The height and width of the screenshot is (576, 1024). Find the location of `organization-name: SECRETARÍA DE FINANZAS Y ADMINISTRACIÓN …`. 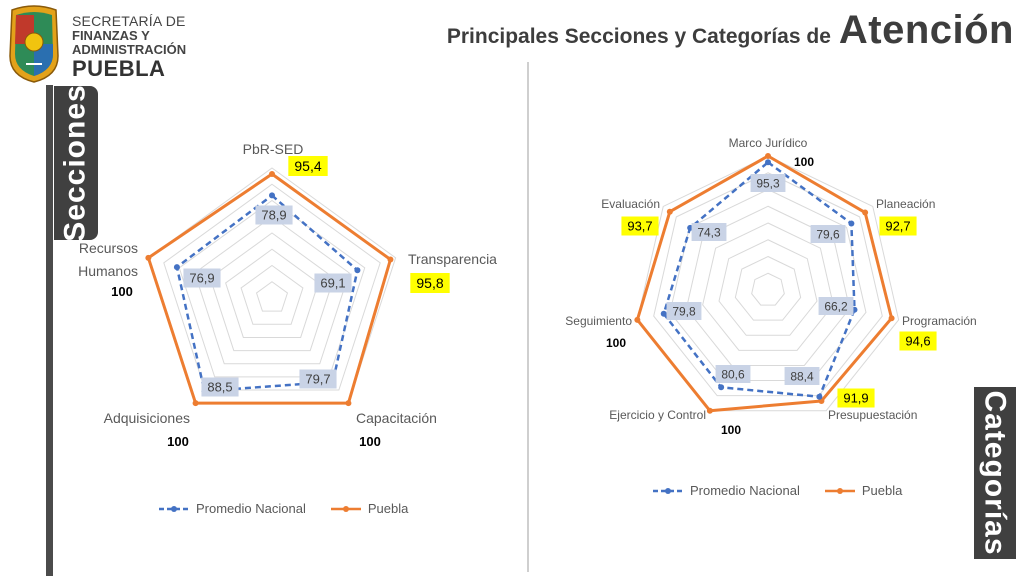

organization-name: SECRETARÍA DE FINANZAS Y ADMINISTRACIÓN … is located at coordinates (129, 47).